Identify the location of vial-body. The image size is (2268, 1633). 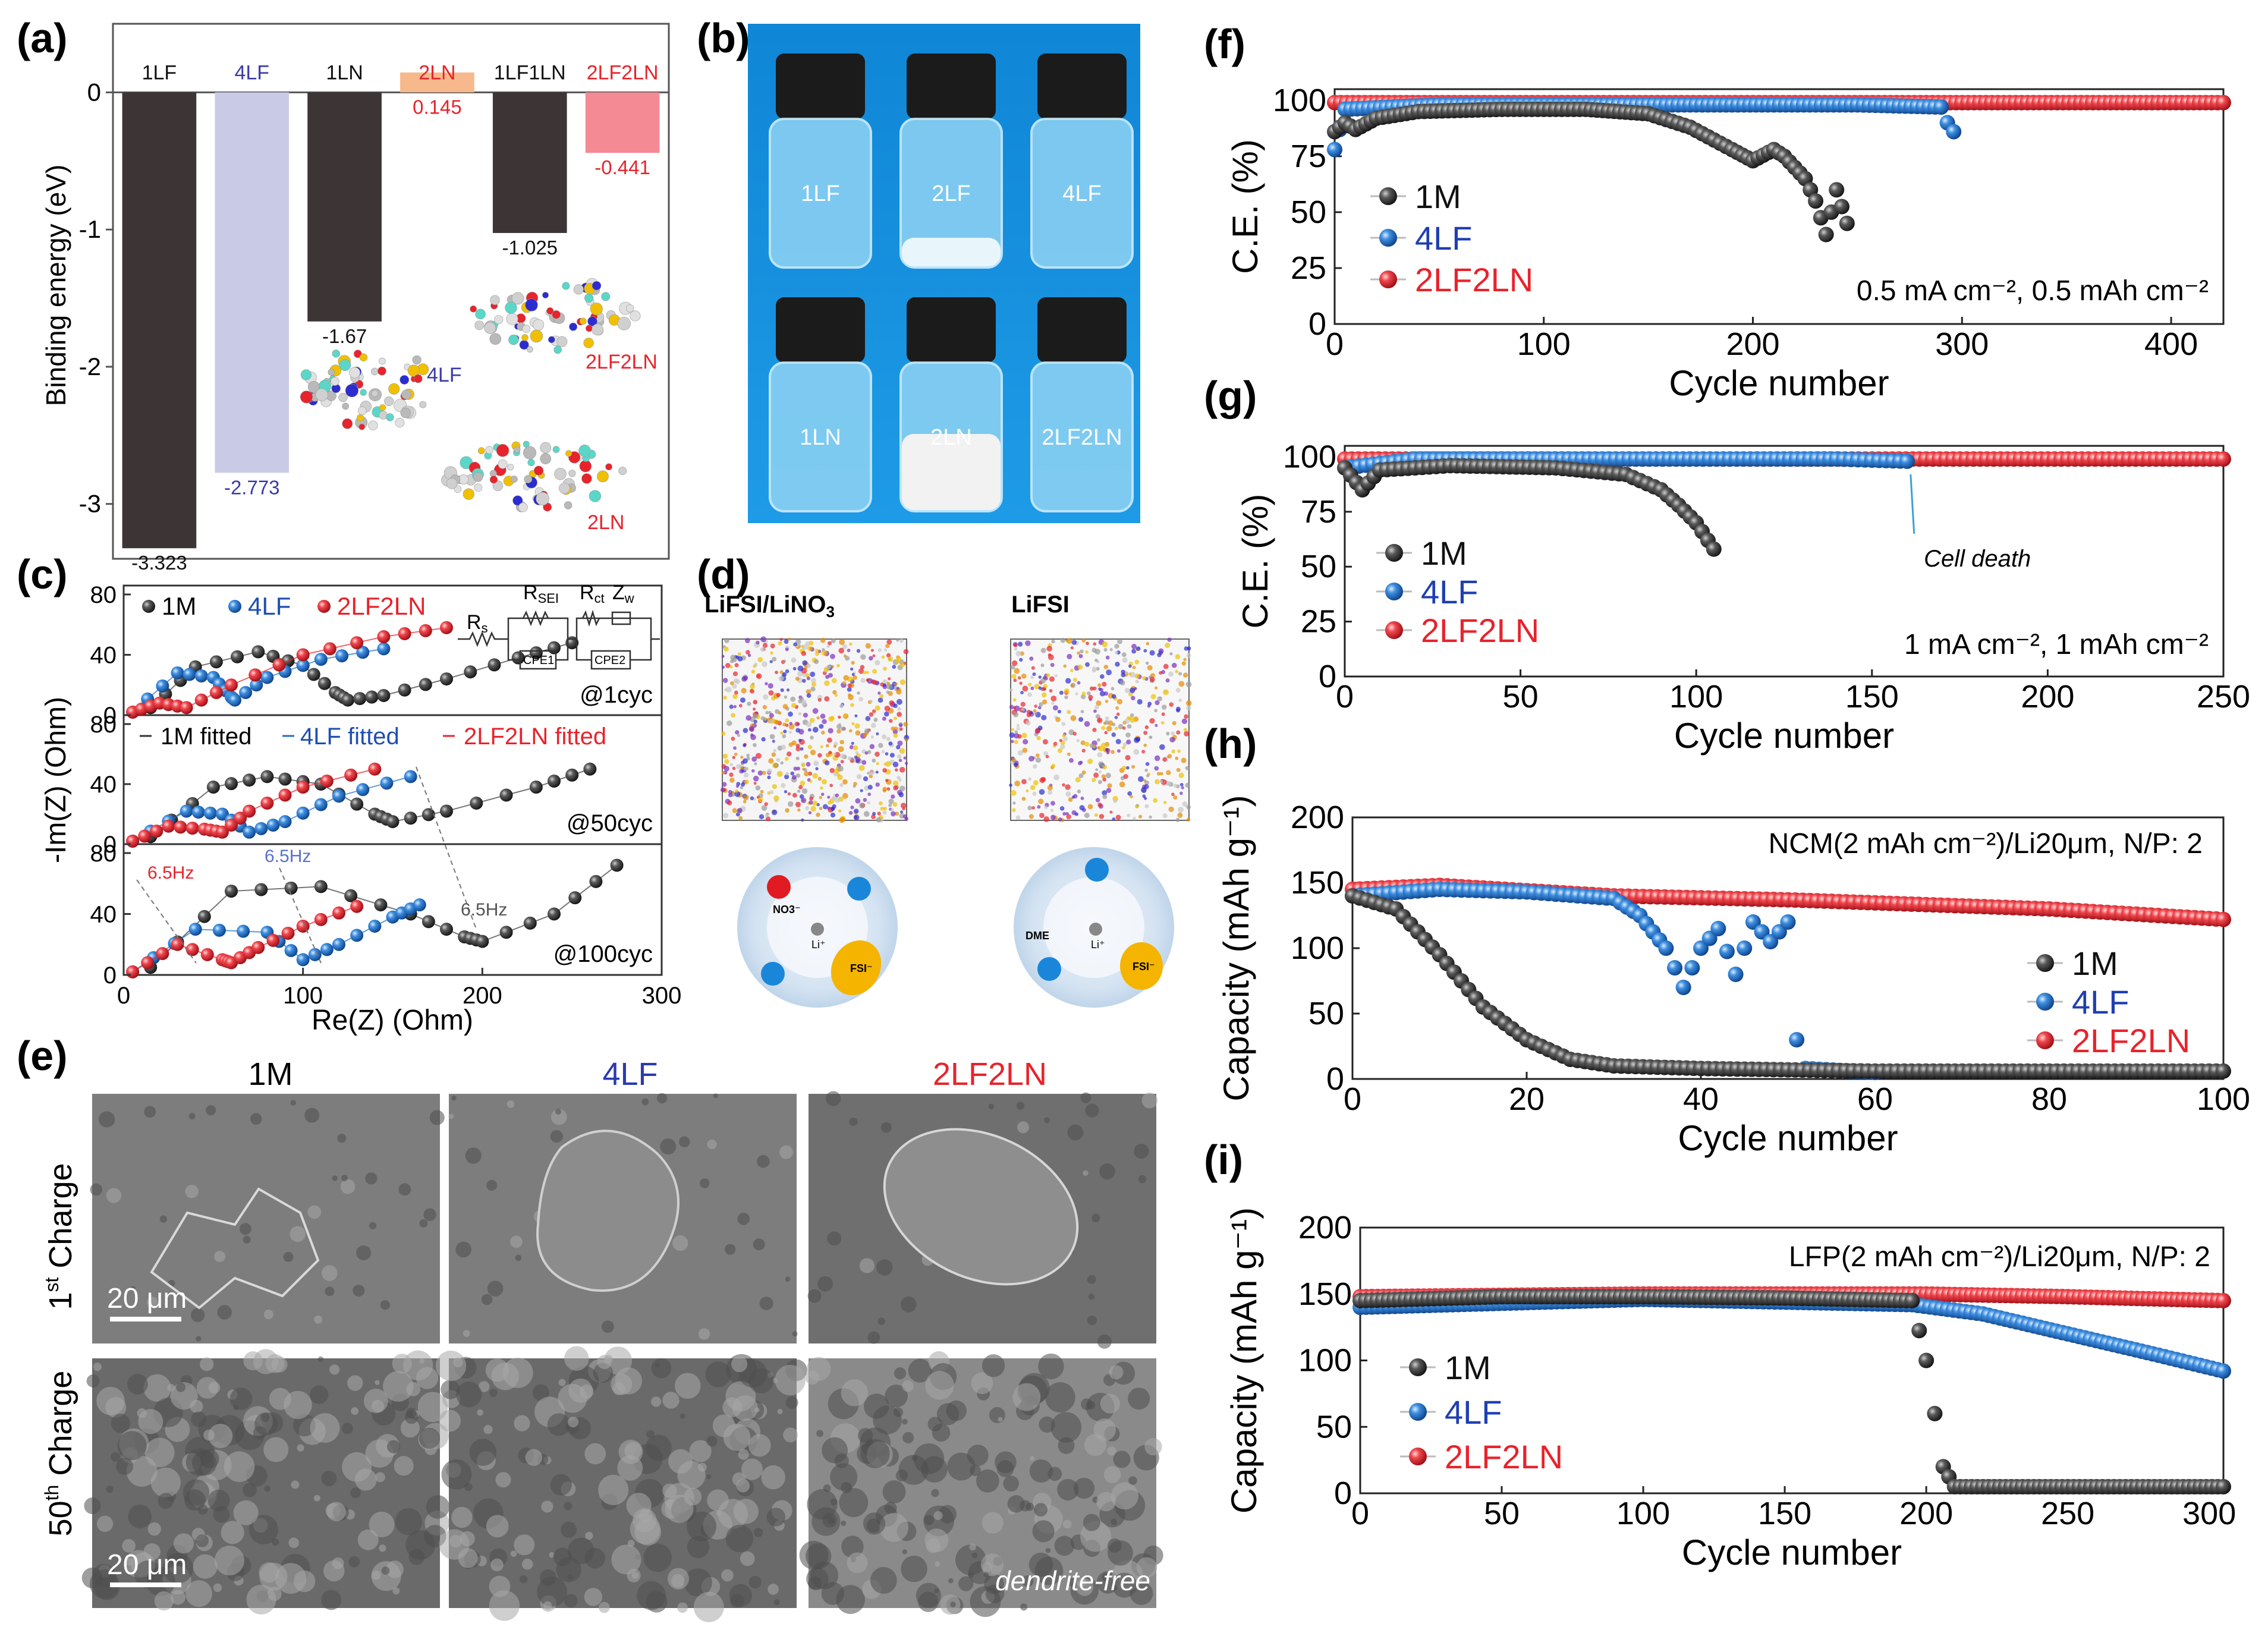
(951, 193).